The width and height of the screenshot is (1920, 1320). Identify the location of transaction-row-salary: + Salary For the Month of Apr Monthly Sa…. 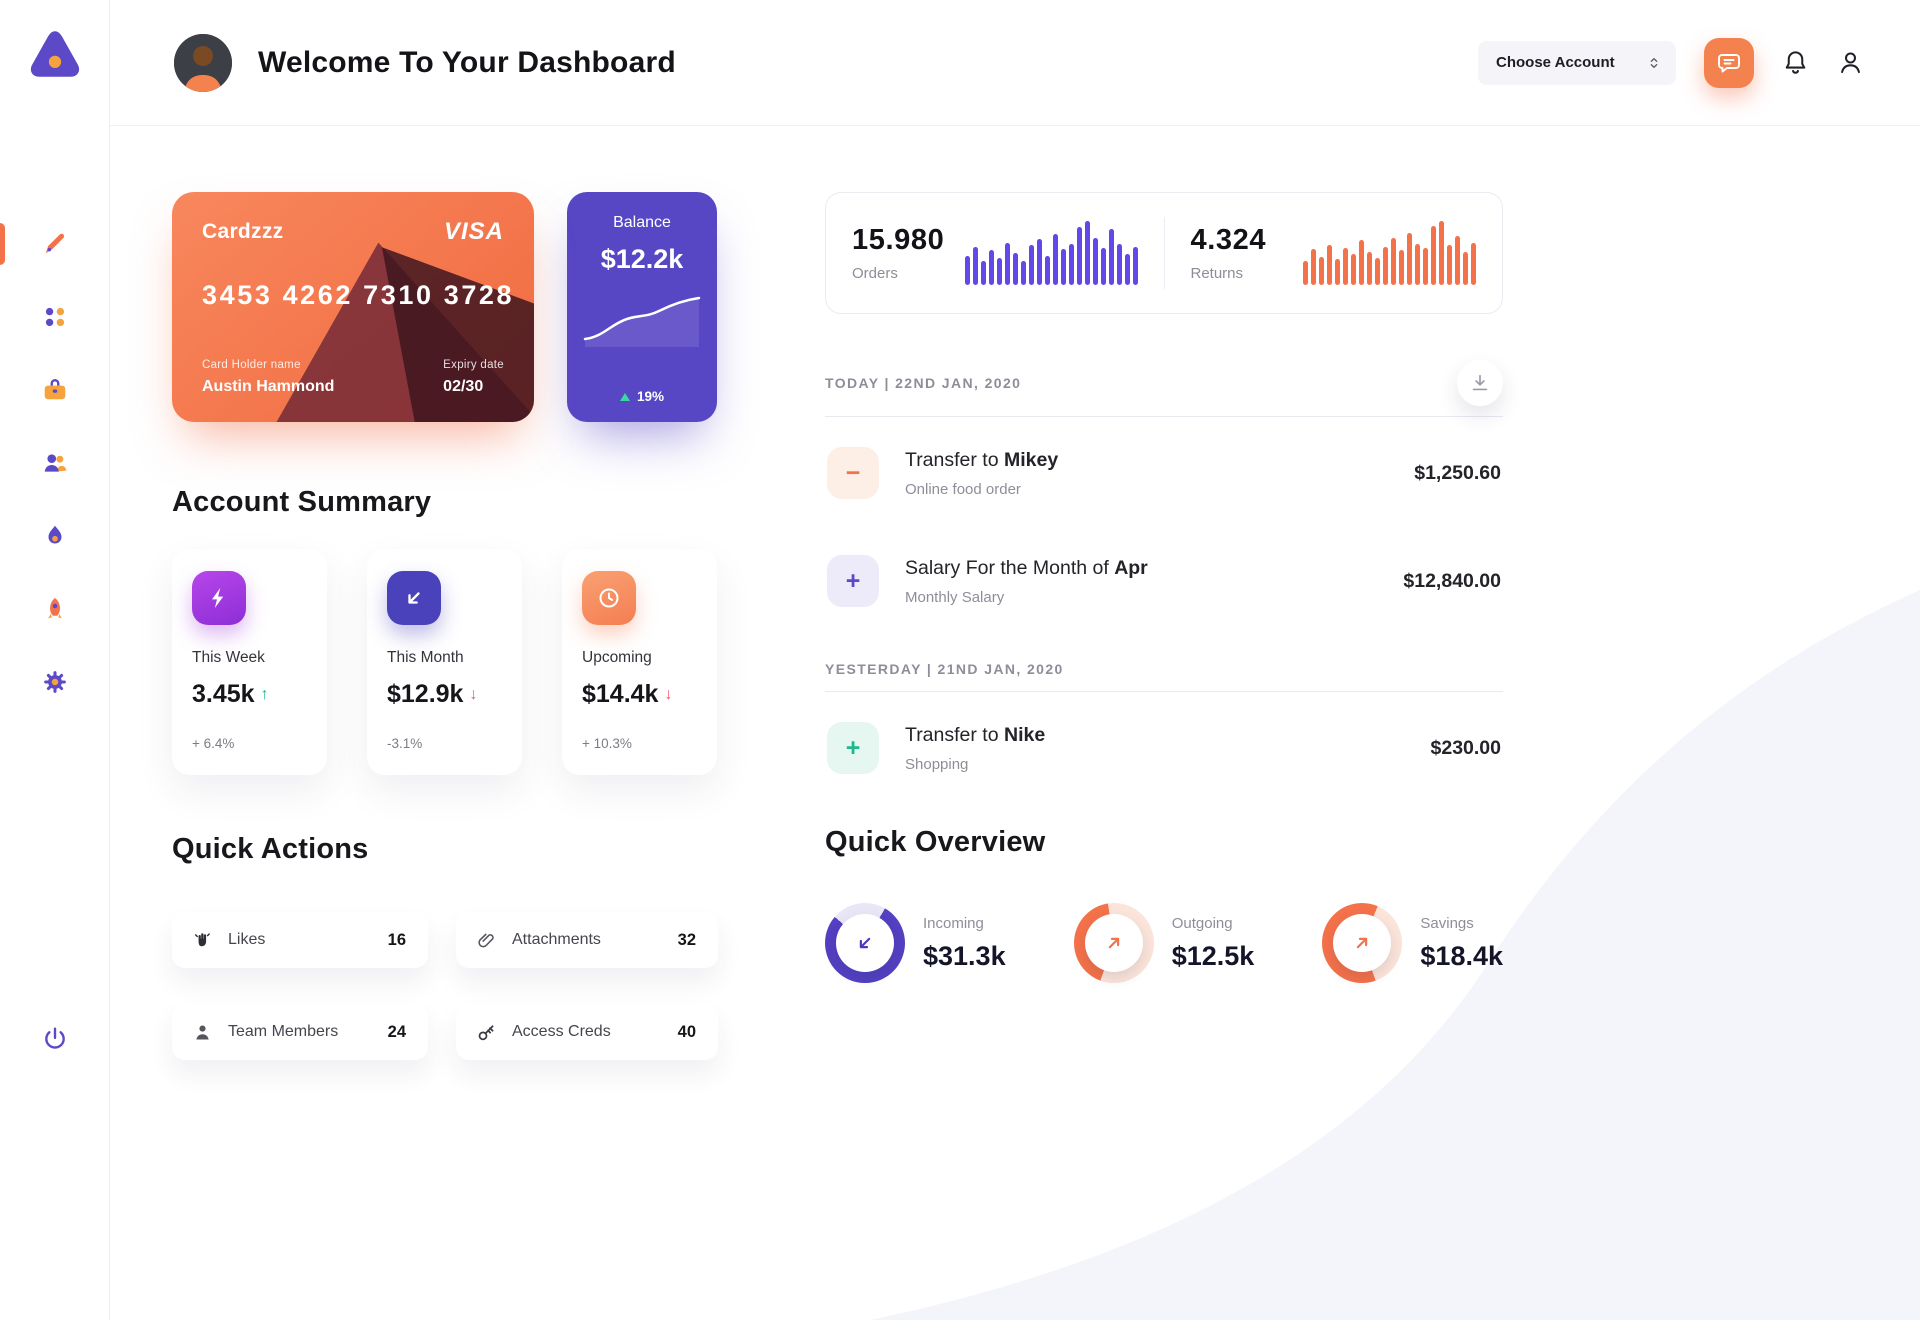
(1164, 579).